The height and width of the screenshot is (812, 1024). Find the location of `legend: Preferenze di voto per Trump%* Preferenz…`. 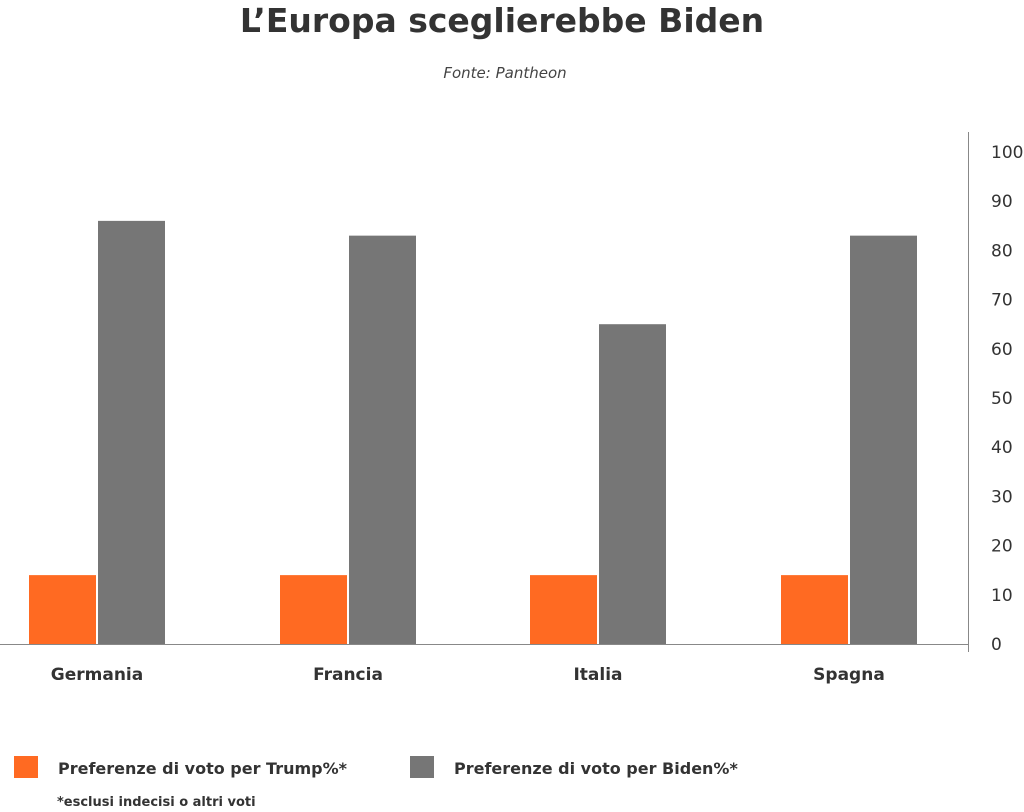

legend: Preferenze di voto per Trump%* Preferenz… is located at coordinates (376, 767).